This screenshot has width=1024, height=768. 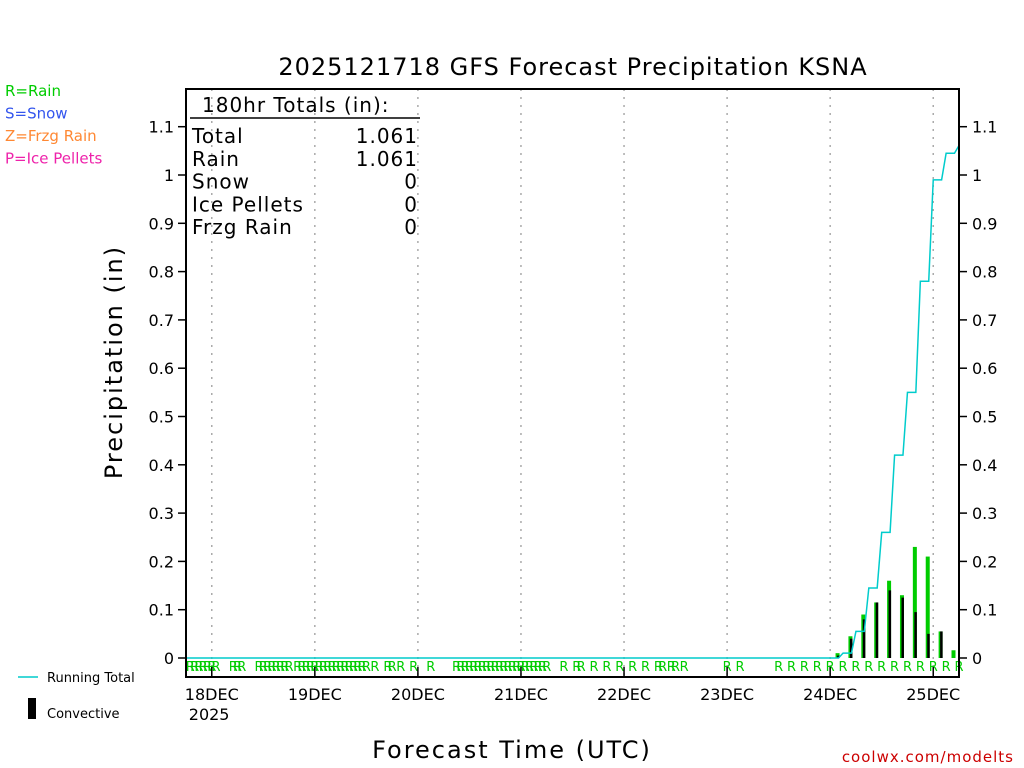 I want to click on y-tick-label-right: 0.6, so click(x=984, y=368).